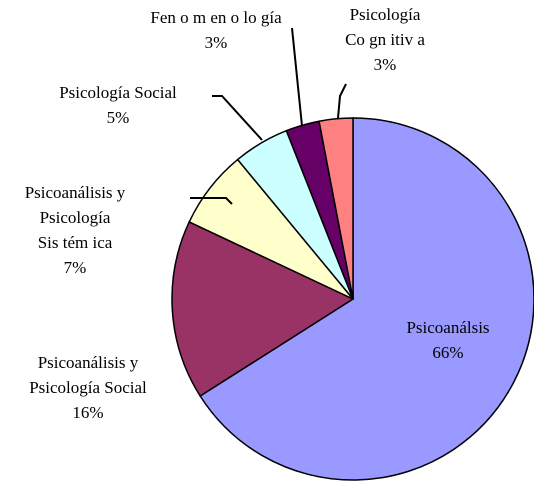 The image size is (534, 486). Describe the element at coordinates (448, 352) in the screenshot. I see `value-label: 66%` at that location.